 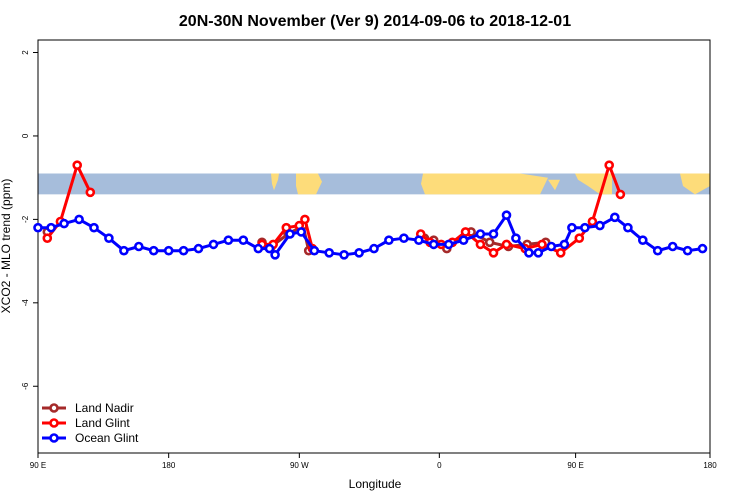 I want to click on legend-label: Land Glint, so click(x=102, y=423).